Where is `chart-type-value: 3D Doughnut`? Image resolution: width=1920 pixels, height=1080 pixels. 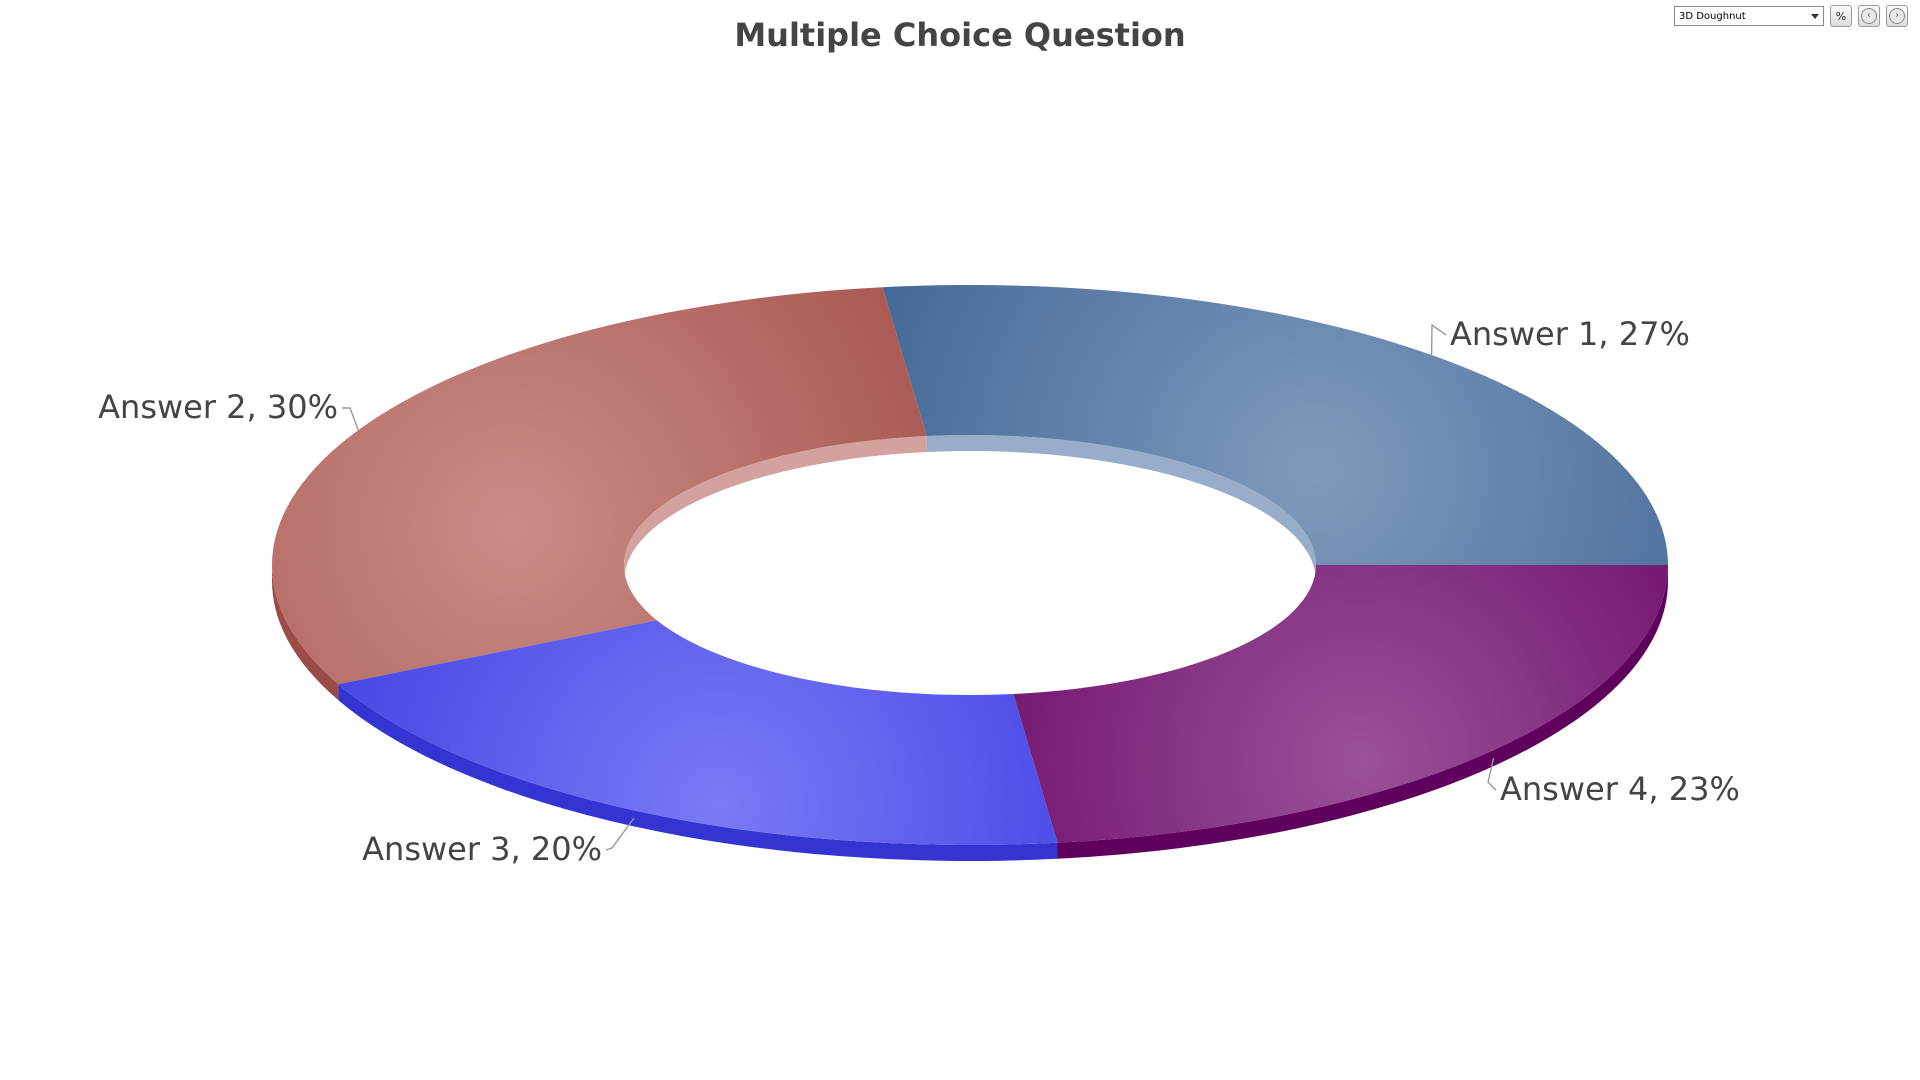 chart-type-value: 3D Doughnut is located at coordinates (1712, 16).